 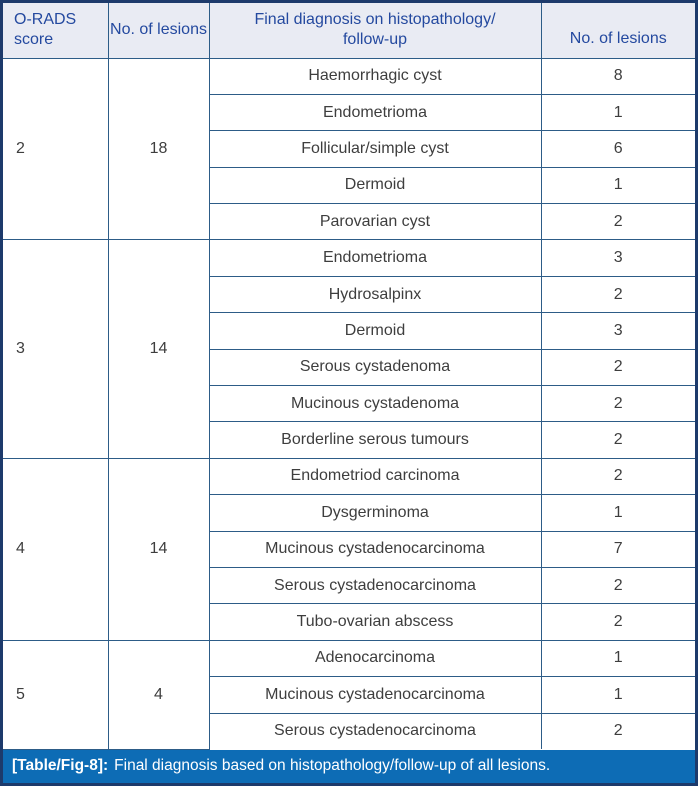 I want to click on count-cell: 4, so click(x=158, y=694).